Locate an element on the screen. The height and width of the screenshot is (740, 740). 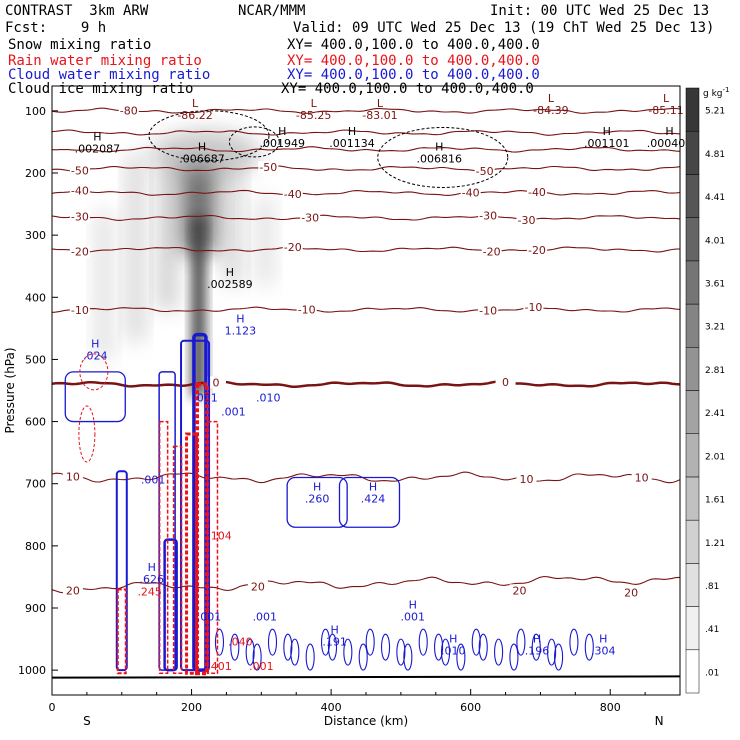
isotherm-label-20-1: 20 is located at coordinates (258, 587).